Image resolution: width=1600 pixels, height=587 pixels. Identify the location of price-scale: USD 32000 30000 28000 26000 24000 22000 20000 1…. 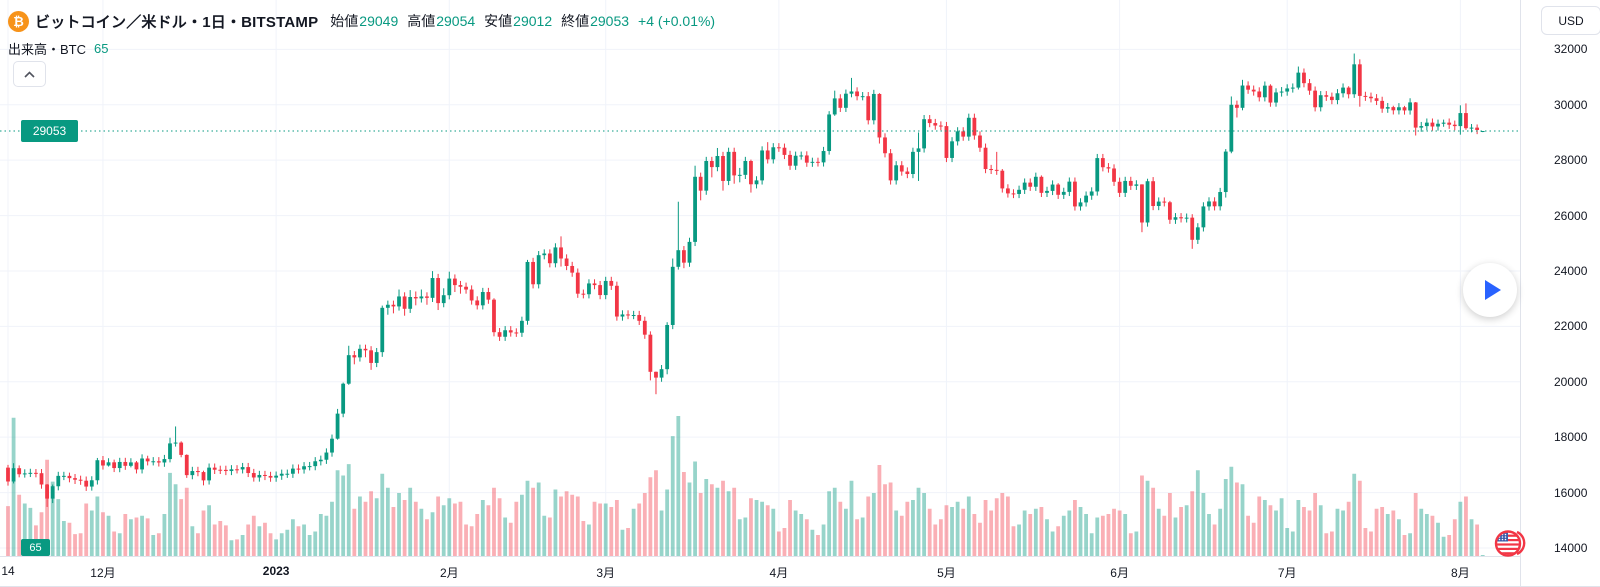
(1560, 293).